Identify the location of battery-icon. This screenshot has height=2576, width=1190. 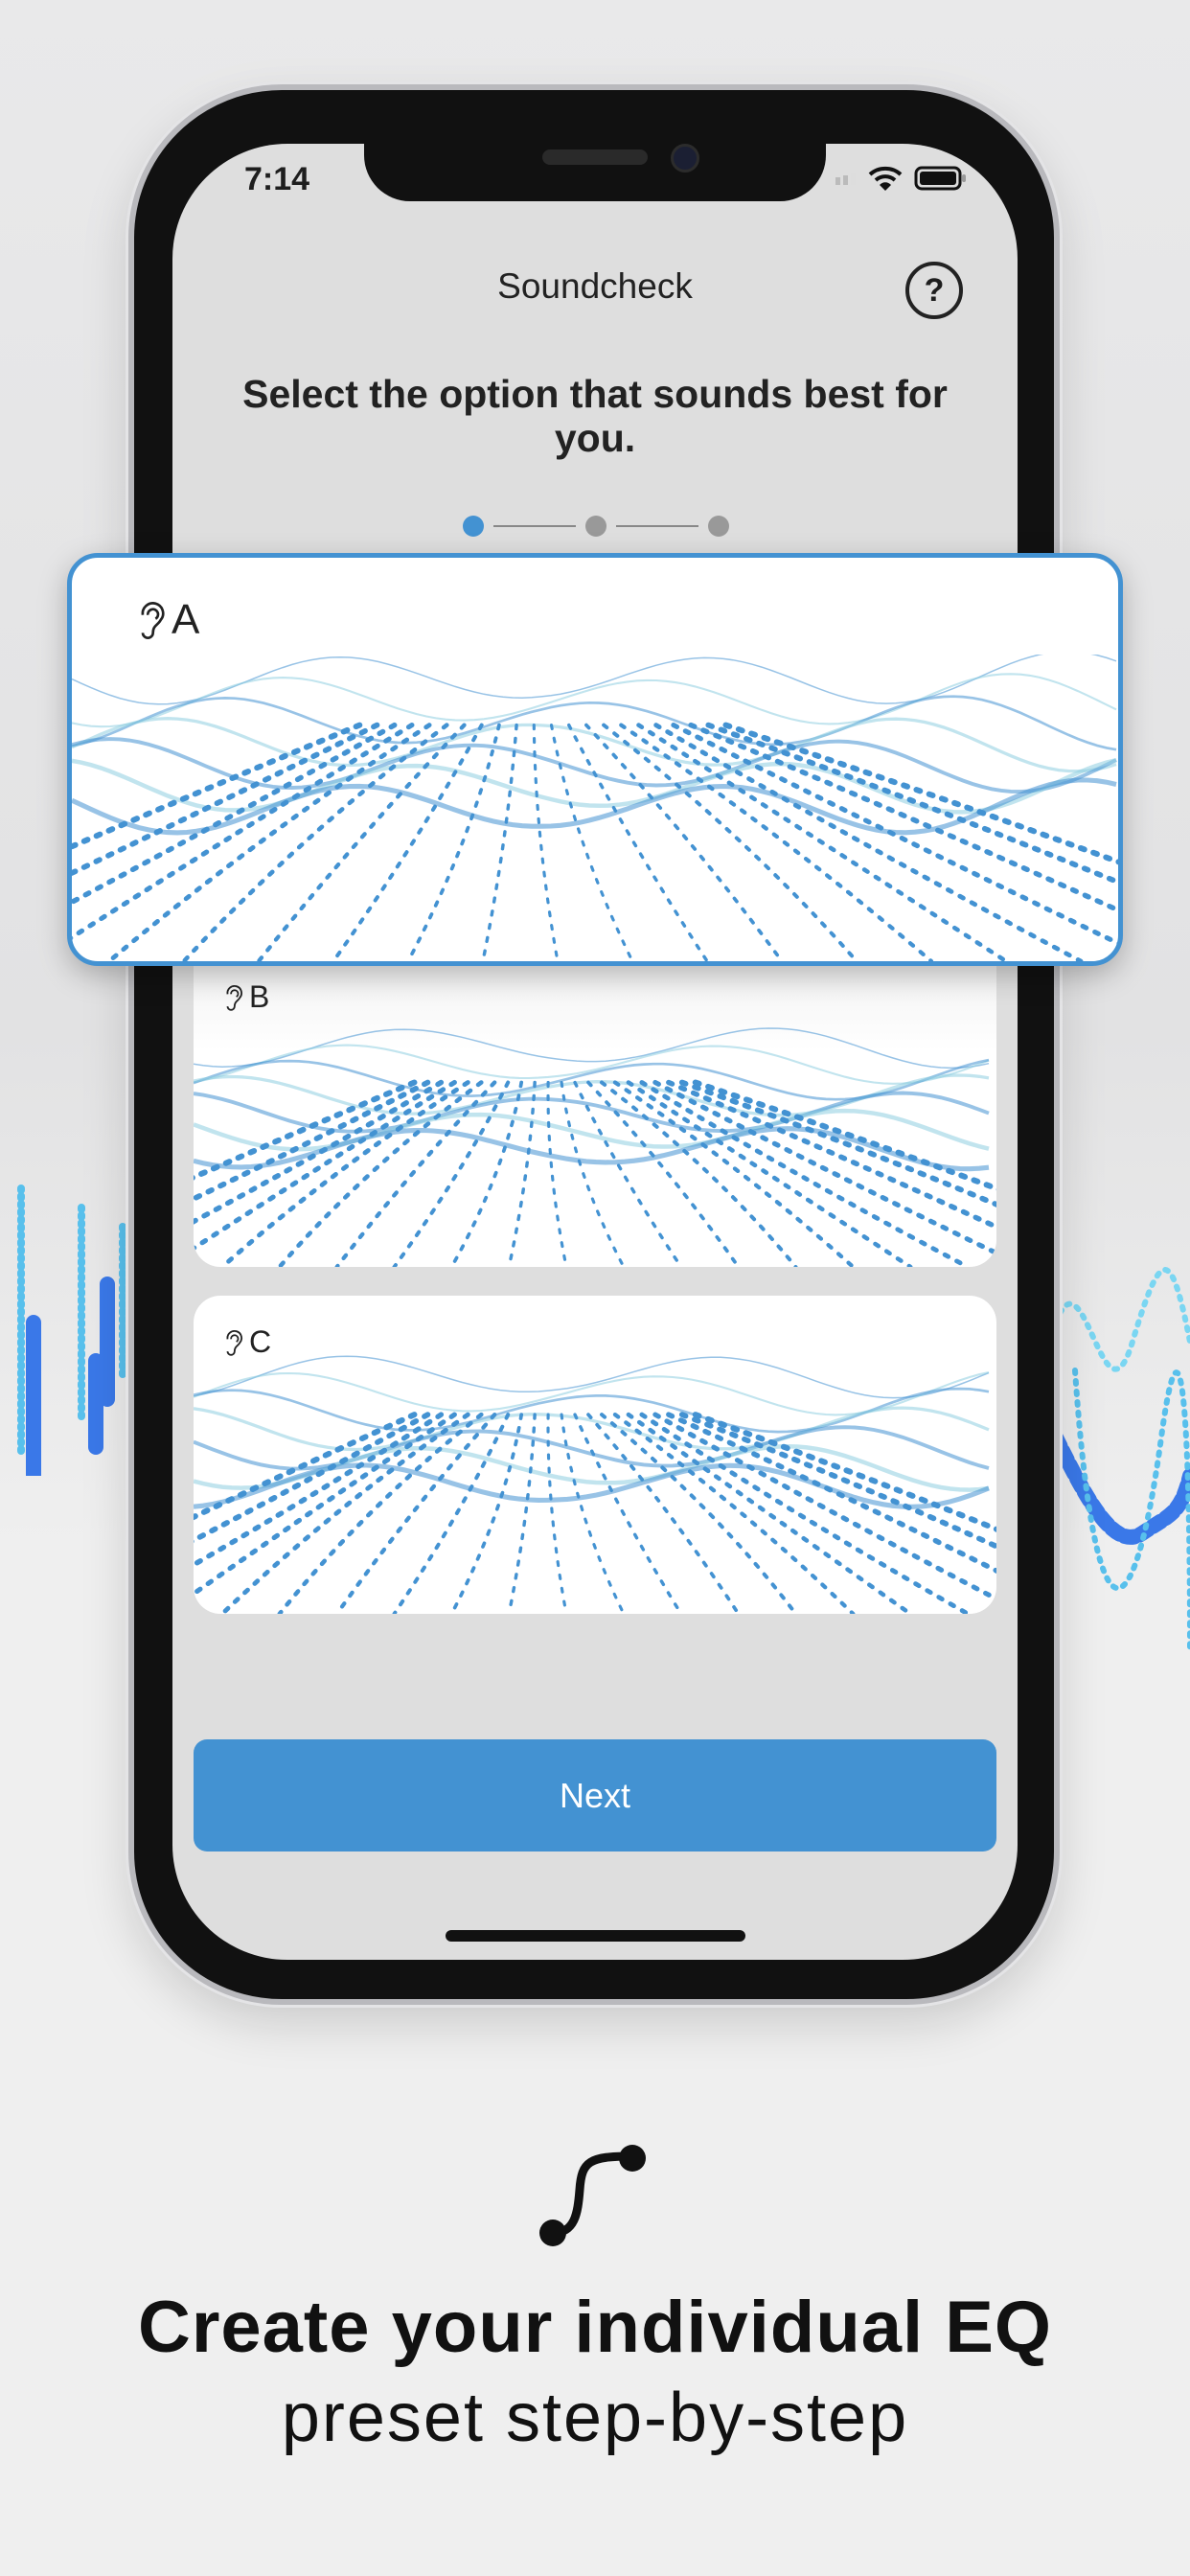
(940, 178).